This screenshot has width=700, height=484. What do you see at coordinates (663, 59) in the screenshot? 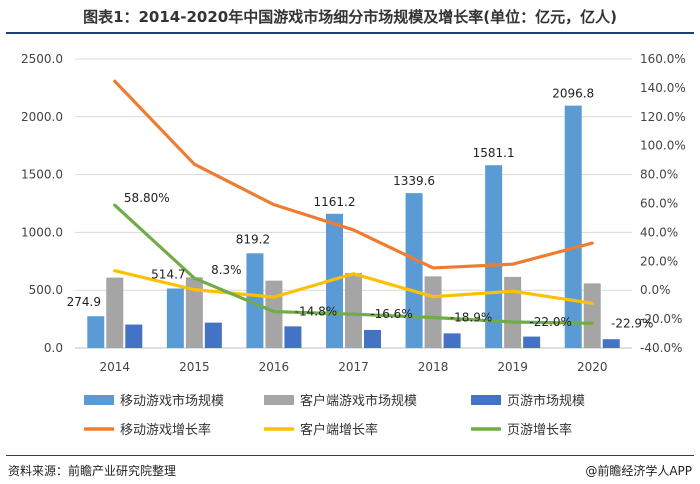
I see `right-axis-tick: 160.0%` at bounding box center [663, 59].